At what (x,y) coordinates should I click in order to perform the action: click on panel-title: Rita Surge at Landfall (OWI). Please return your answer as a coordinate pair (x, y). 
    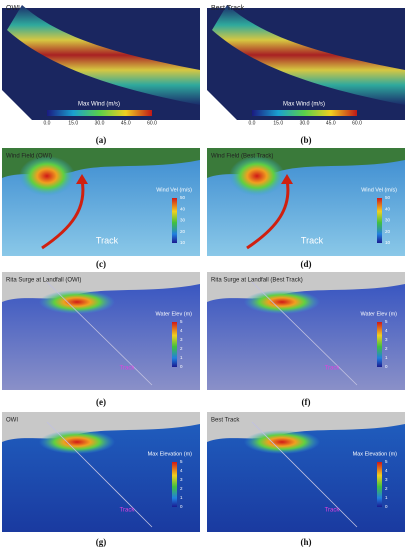
    Looking at the image, I should click on (43, 281).